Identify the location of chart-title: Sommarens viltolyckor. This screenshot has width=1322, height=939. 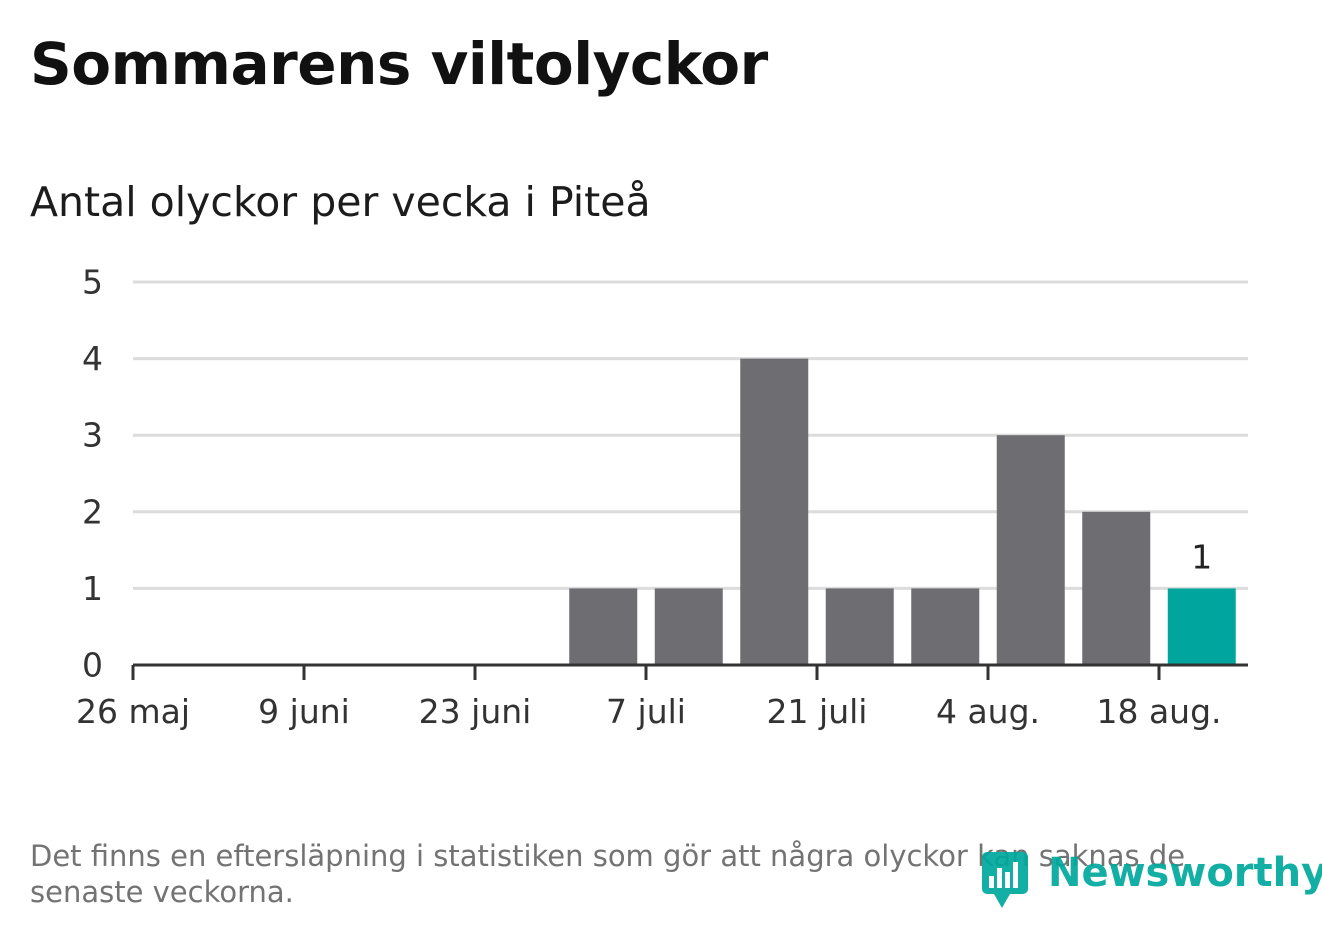
(399, 64).